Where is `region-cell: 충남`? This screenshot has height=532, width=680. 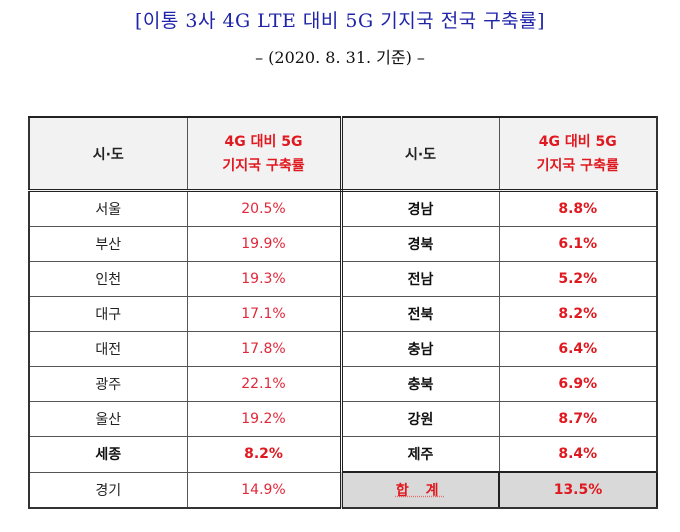 region-cell: 충남 is located at coordinates (419, 349).